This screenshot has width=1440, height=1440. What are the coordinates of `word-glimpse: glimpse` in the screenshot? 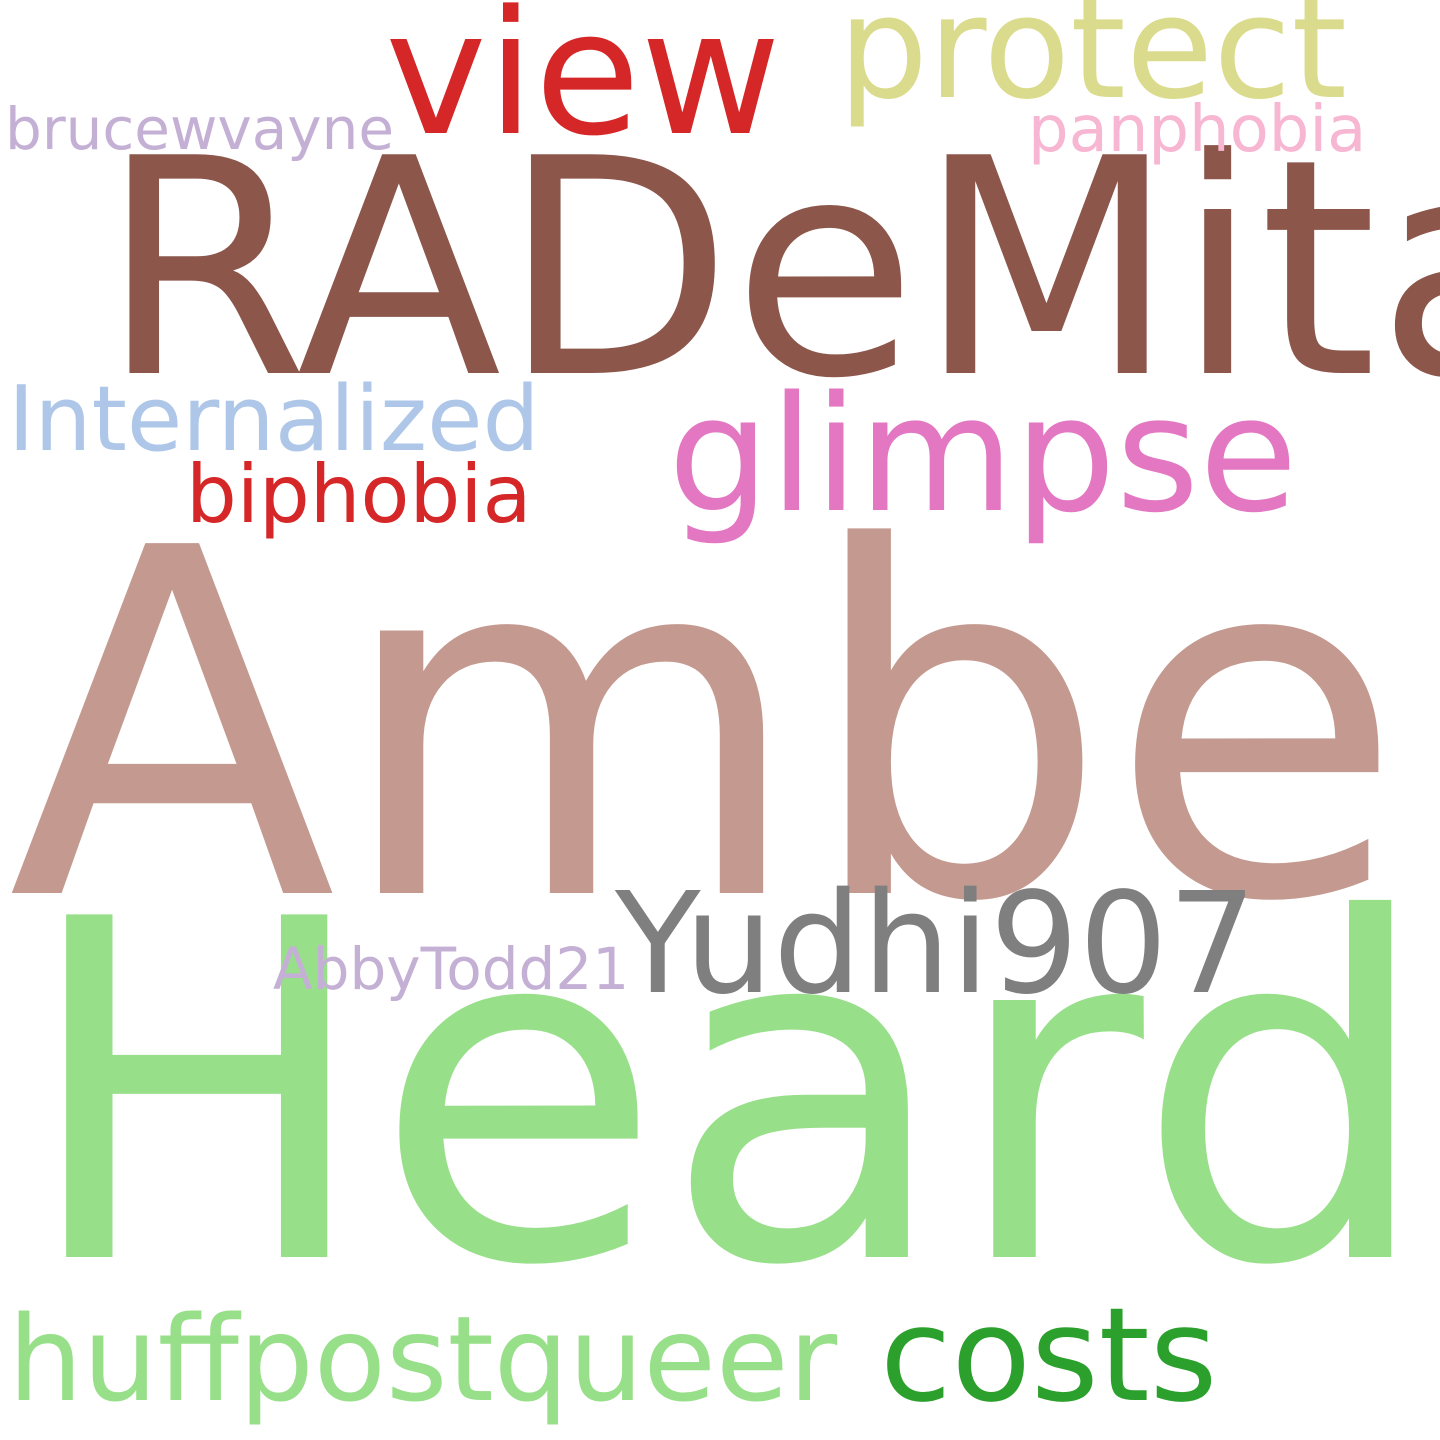 It's located at (983, 454).